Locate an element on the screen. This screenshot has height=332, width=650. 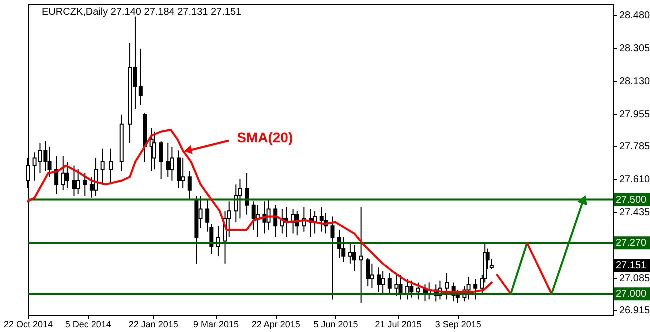
x-tick-label: 5 Dec 2014 is located at coordinates (88, 325).